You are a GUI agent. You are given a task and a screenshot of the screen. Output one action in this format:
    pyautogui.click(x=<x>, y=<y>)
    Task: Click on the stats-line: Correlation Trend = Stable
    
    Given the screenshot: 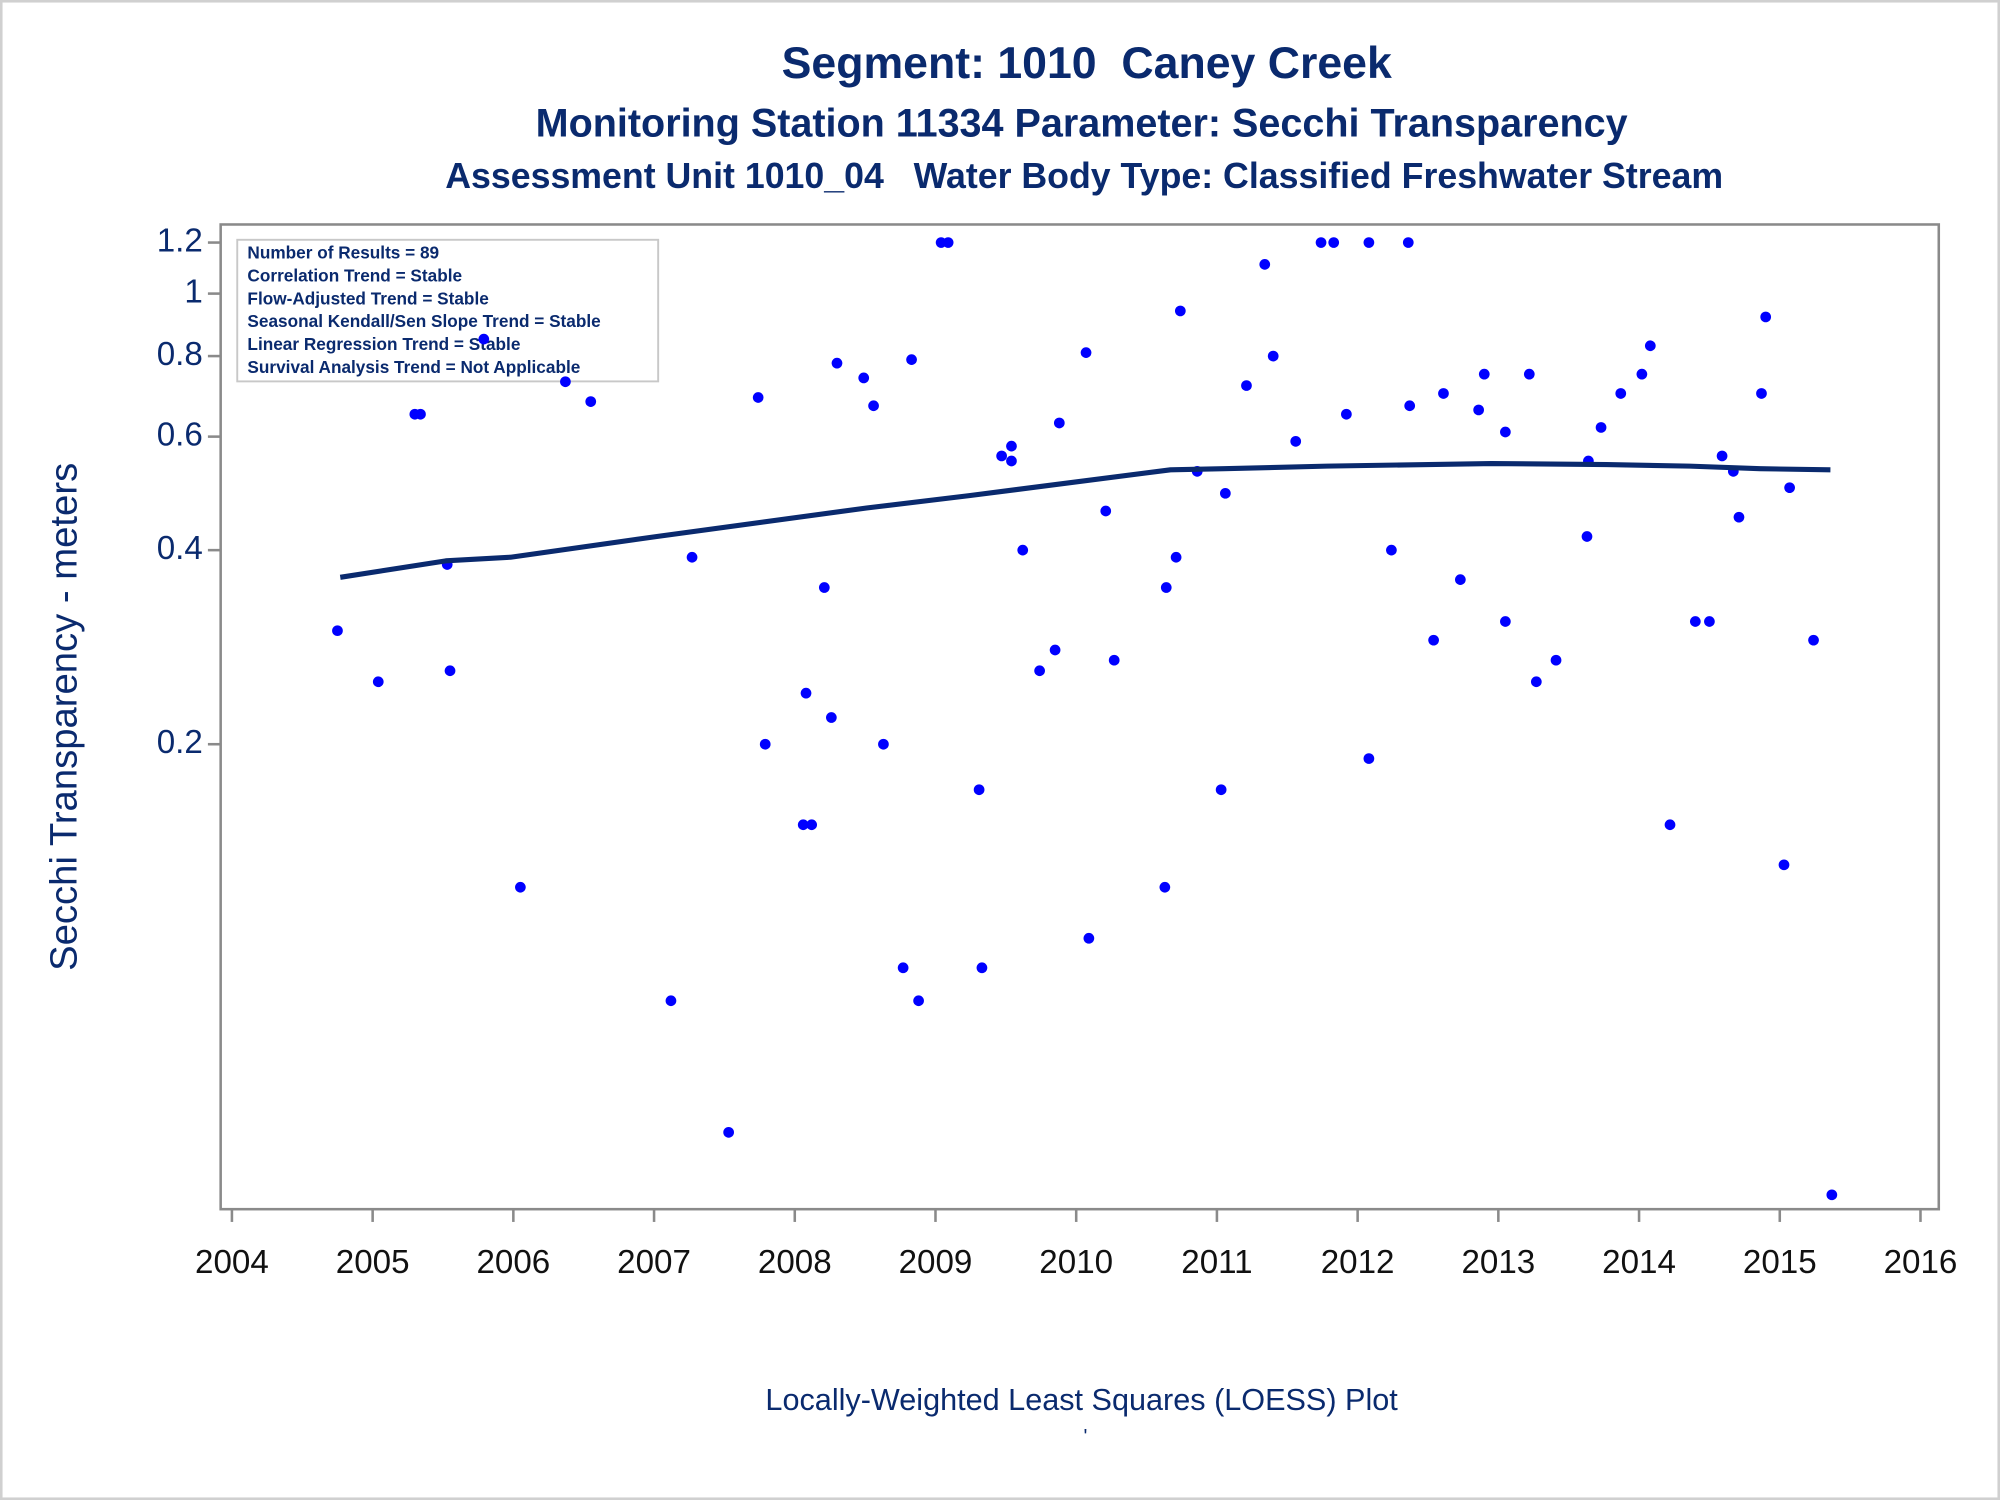 What is the action you would take?
    pyautogui.click(x=354, y=275)
    